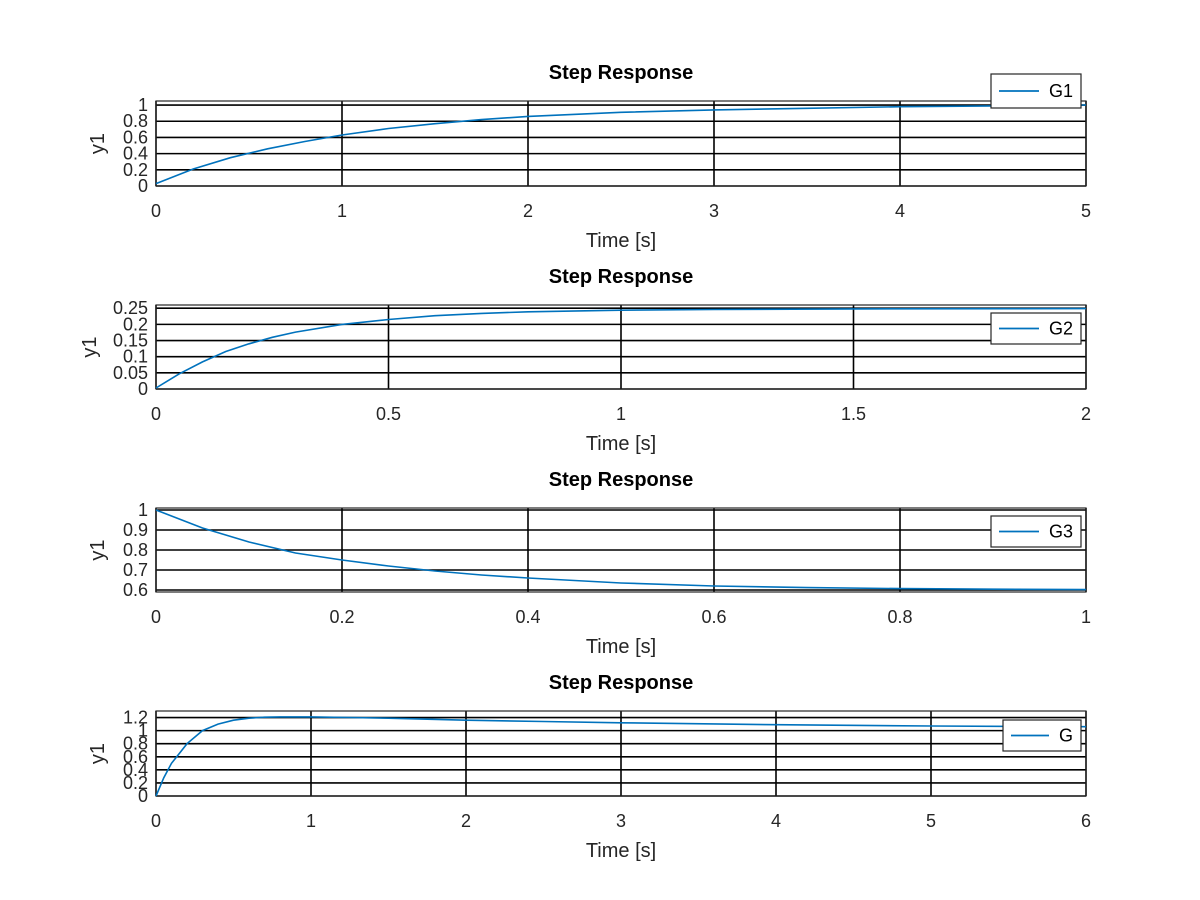  Describe the element at coordinates (135, 570) in the screenshot. I see `y-tick-label: 0.7` at that location.